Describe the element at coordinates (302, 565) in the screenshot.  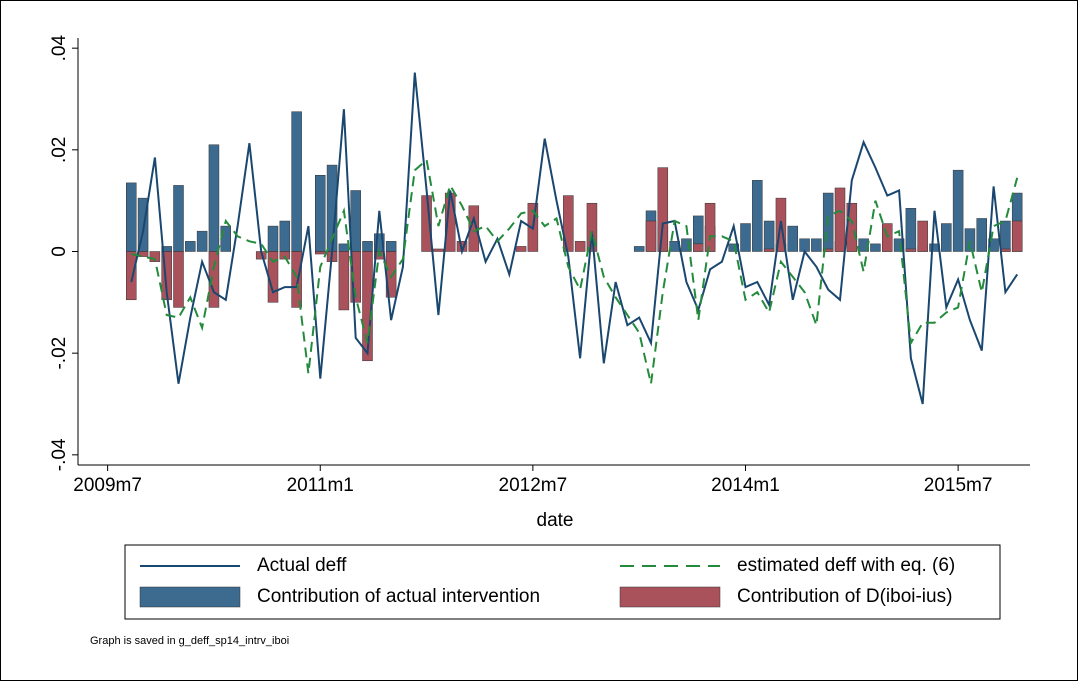
I see `legend-label: Actual deff` at that location.